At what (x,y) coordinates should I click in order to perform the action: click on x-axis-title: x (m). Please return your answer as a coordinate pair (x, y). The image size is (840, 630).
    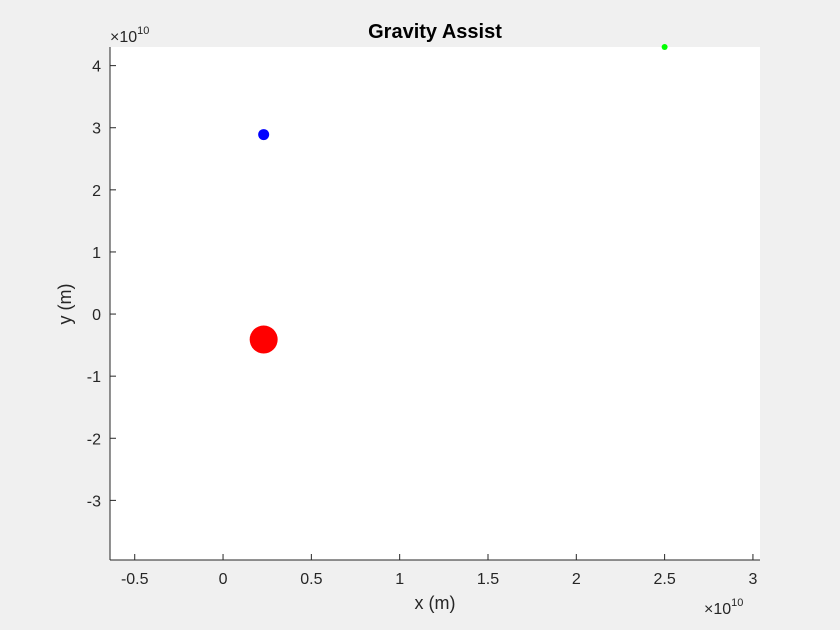
    Looking at the image, I should click on (435, 603).